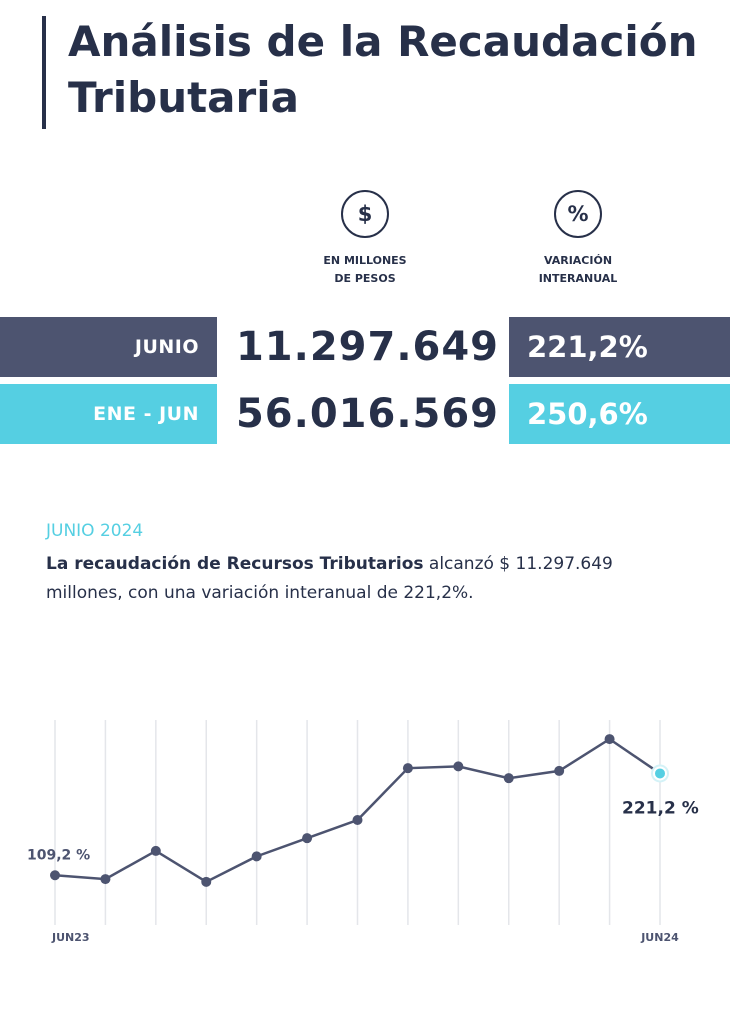 The height and width of the screenshot is (1018, 730). What do you see at coordinates (578, 214) in the screenshot?
I see `percent-icon: %` at bounding box center [578, 214].